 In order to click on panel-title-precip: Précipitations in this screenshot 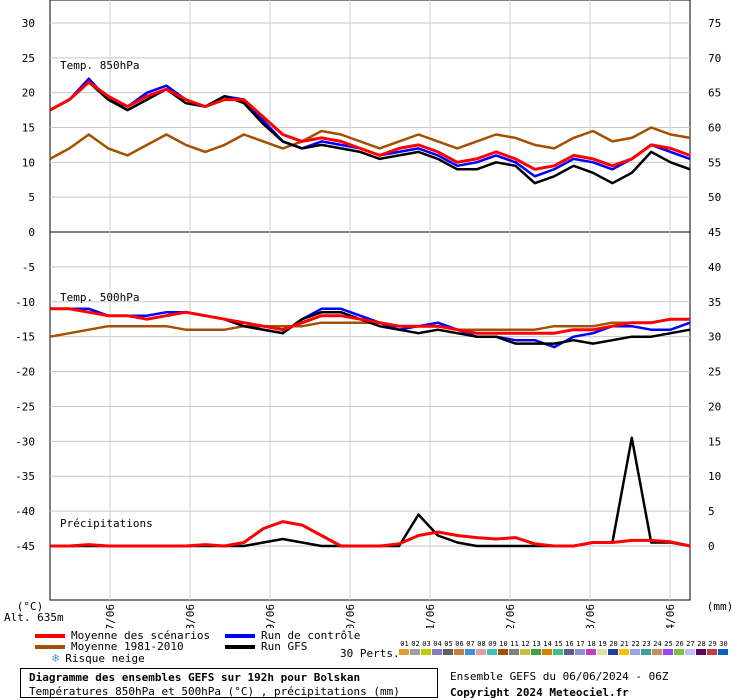, I will do `click(106, 523)`.